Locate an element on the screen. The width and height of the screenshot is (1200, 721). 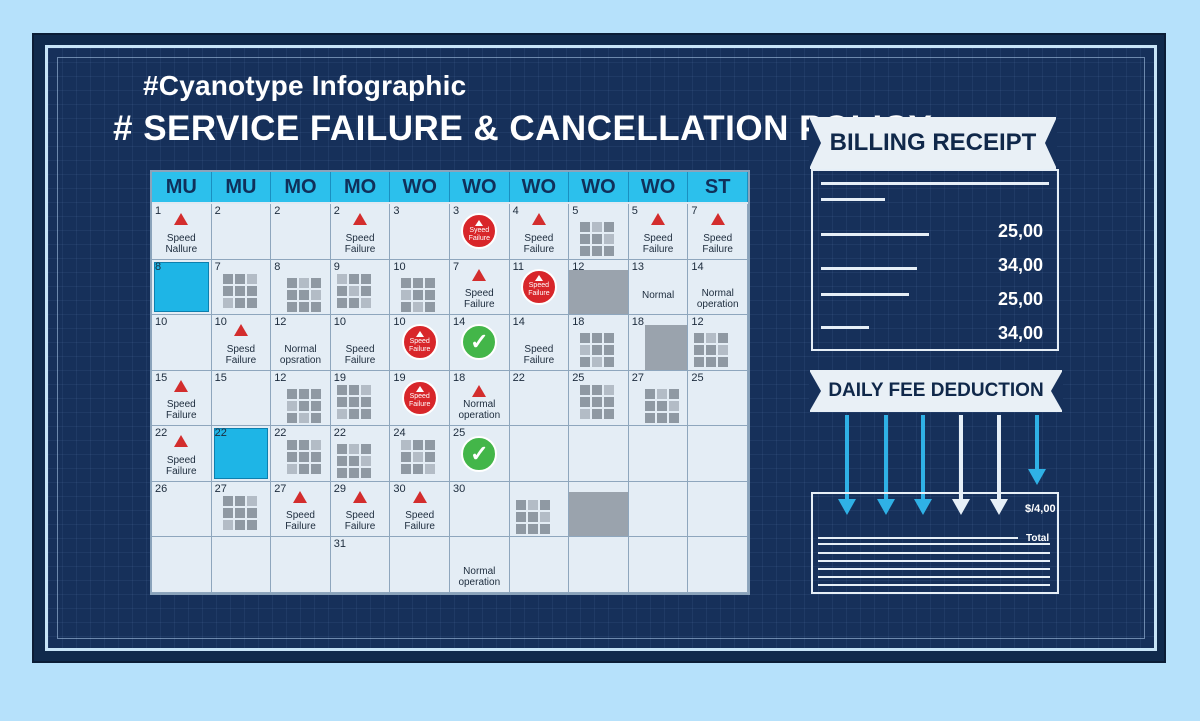
calendar-day-cell: 14 Normal operation is located at coordinates (718, 287).